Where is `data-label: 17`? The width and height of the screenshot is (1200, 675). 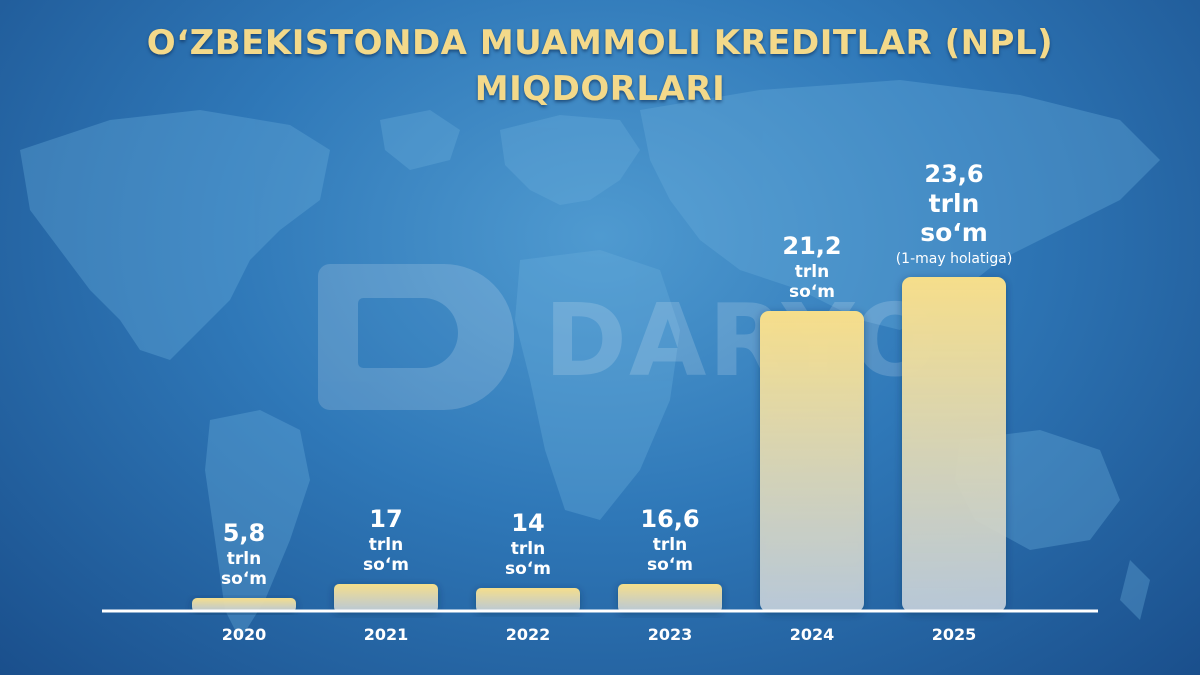 data-label: 17 is located at coordinates (385, 519).